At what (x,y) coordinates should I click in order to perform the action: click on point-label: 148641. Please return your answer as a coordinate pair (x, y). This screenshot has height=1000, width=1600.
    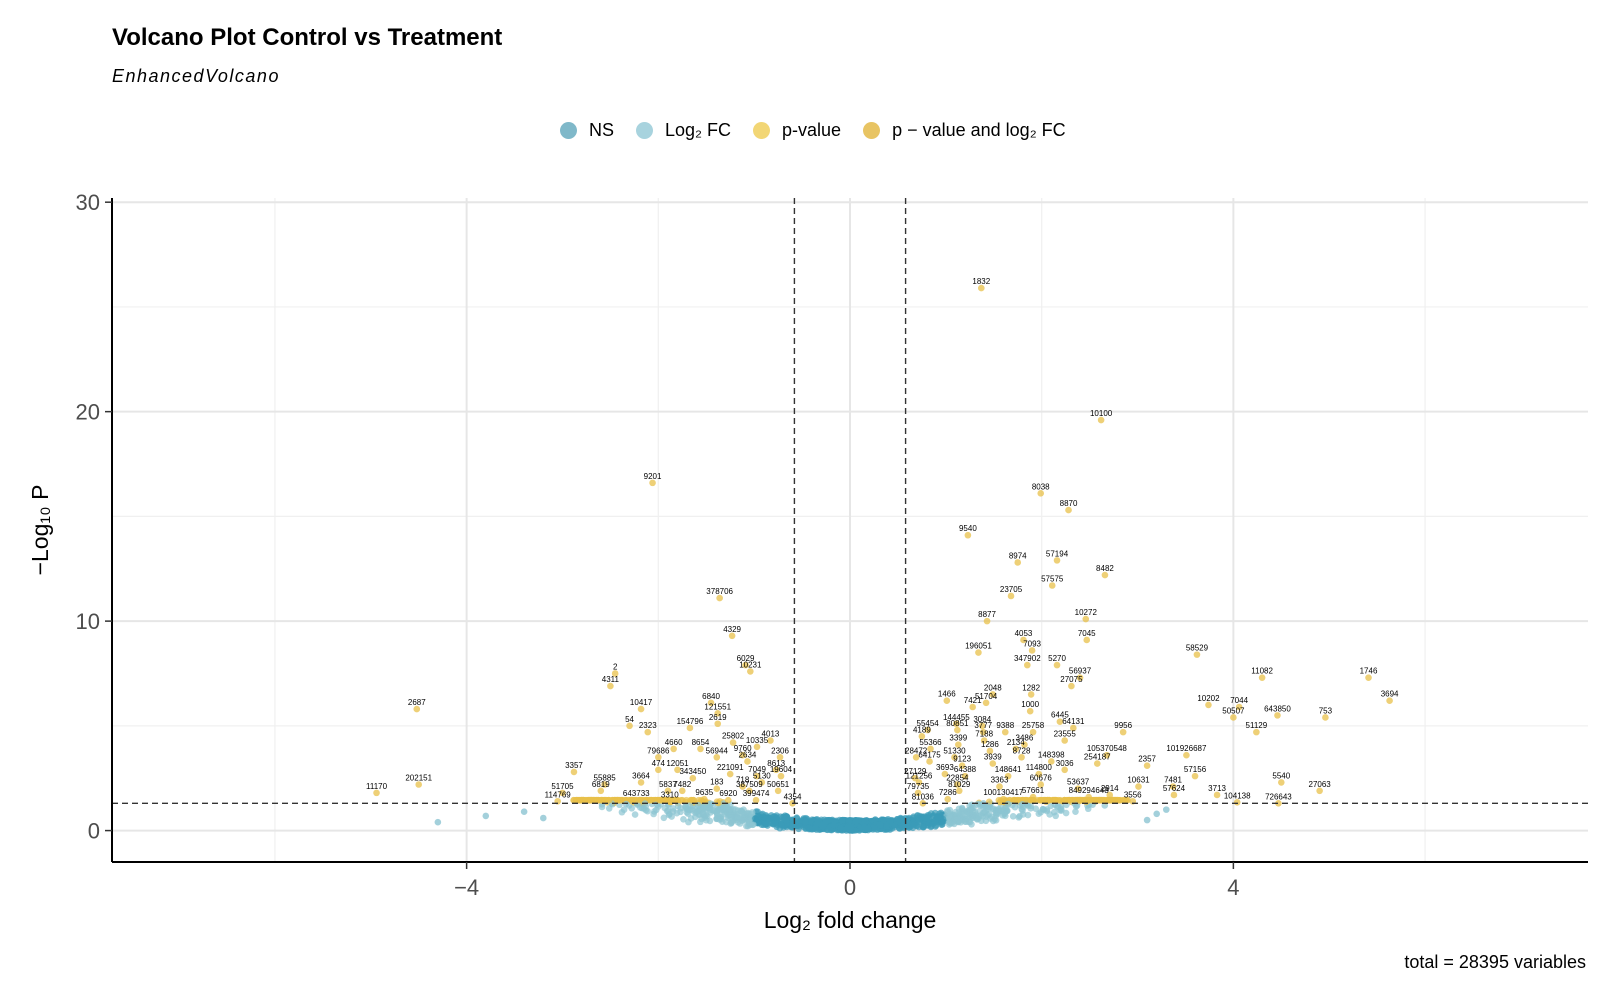
    Looking at the image, I should click on (1008, 769).